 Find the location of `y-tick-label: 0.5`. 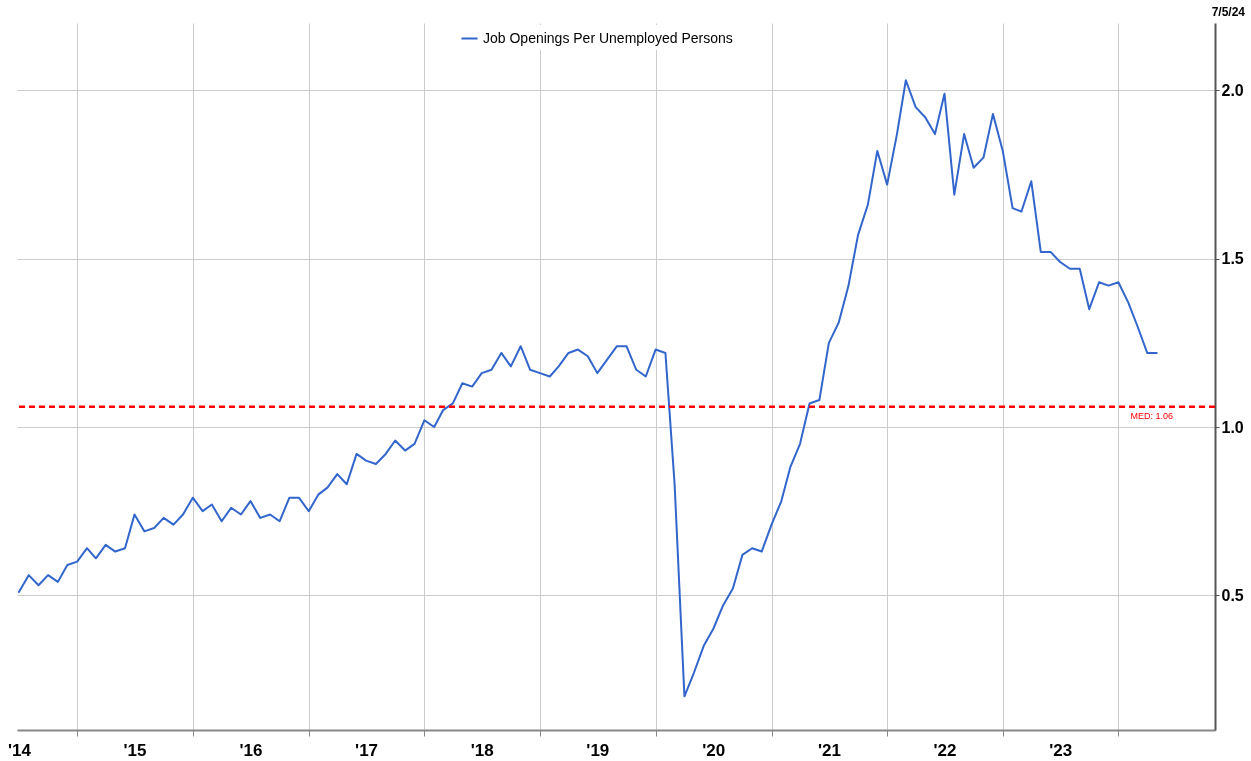

y-tick-label: 0.5 is located at coordinates (1232, 595).